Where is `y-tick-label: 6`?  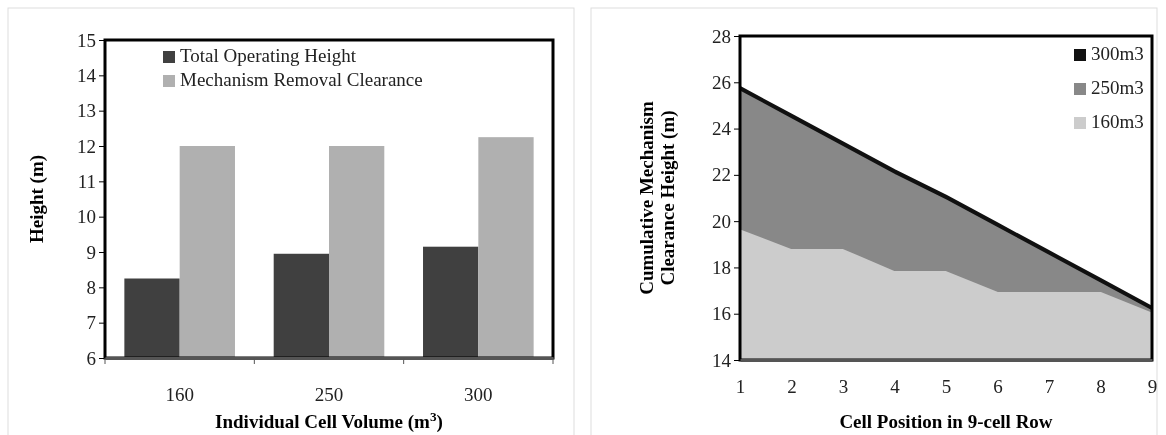 y-tick-label: 6 is located at coordinates (91, 358).